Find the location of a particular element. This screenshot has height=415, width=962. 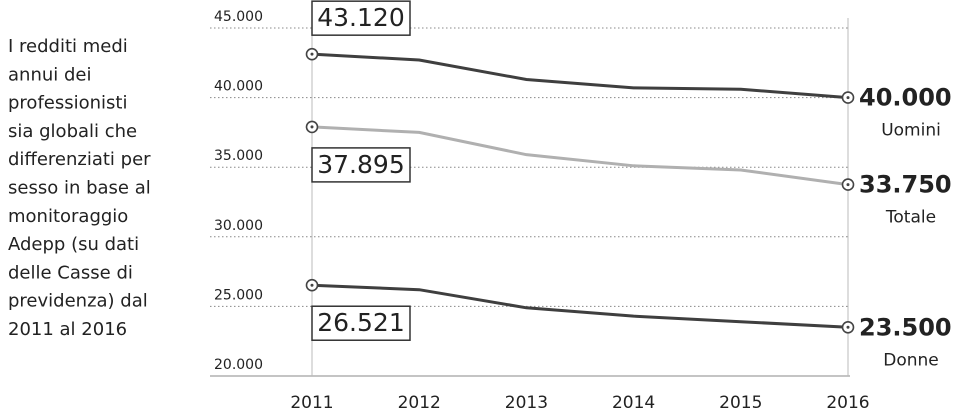

start-value-label: 26.521 is located at coordinates (360, 322).